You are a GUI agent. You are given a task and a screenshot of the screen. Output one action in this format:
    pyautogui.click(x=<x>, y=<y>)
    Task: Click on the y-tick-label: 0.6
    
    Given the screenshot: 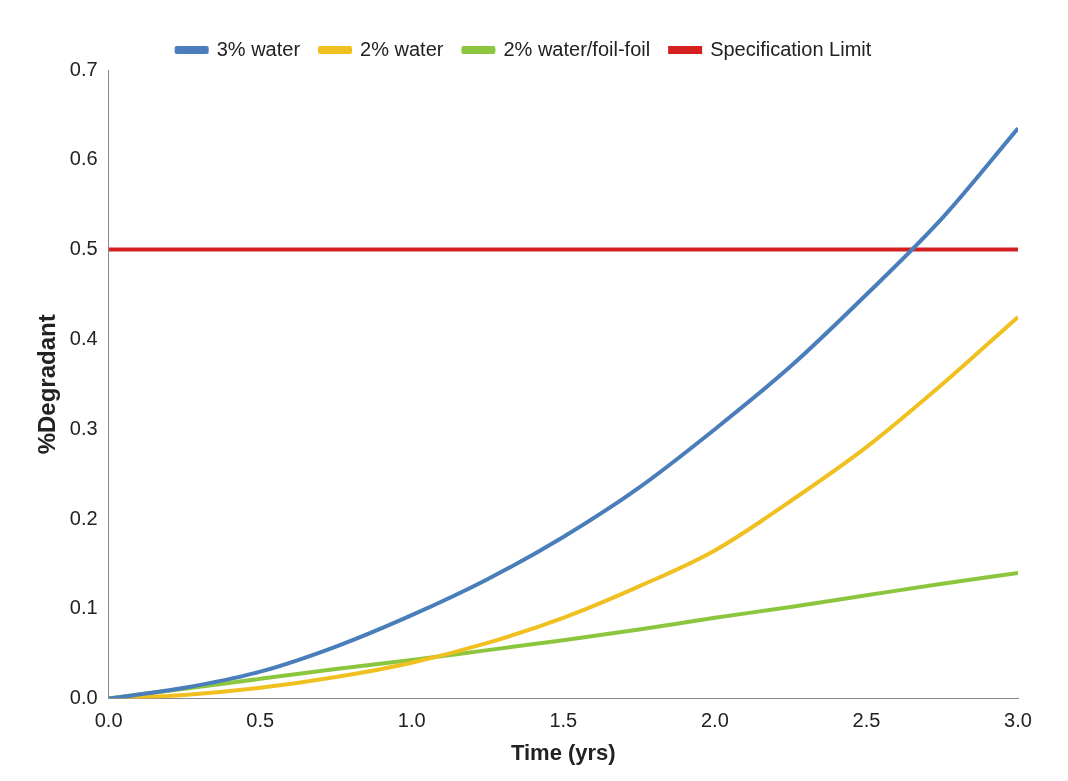 What is the action you would take?
    pyautogui.click(x=83, y=158)
    